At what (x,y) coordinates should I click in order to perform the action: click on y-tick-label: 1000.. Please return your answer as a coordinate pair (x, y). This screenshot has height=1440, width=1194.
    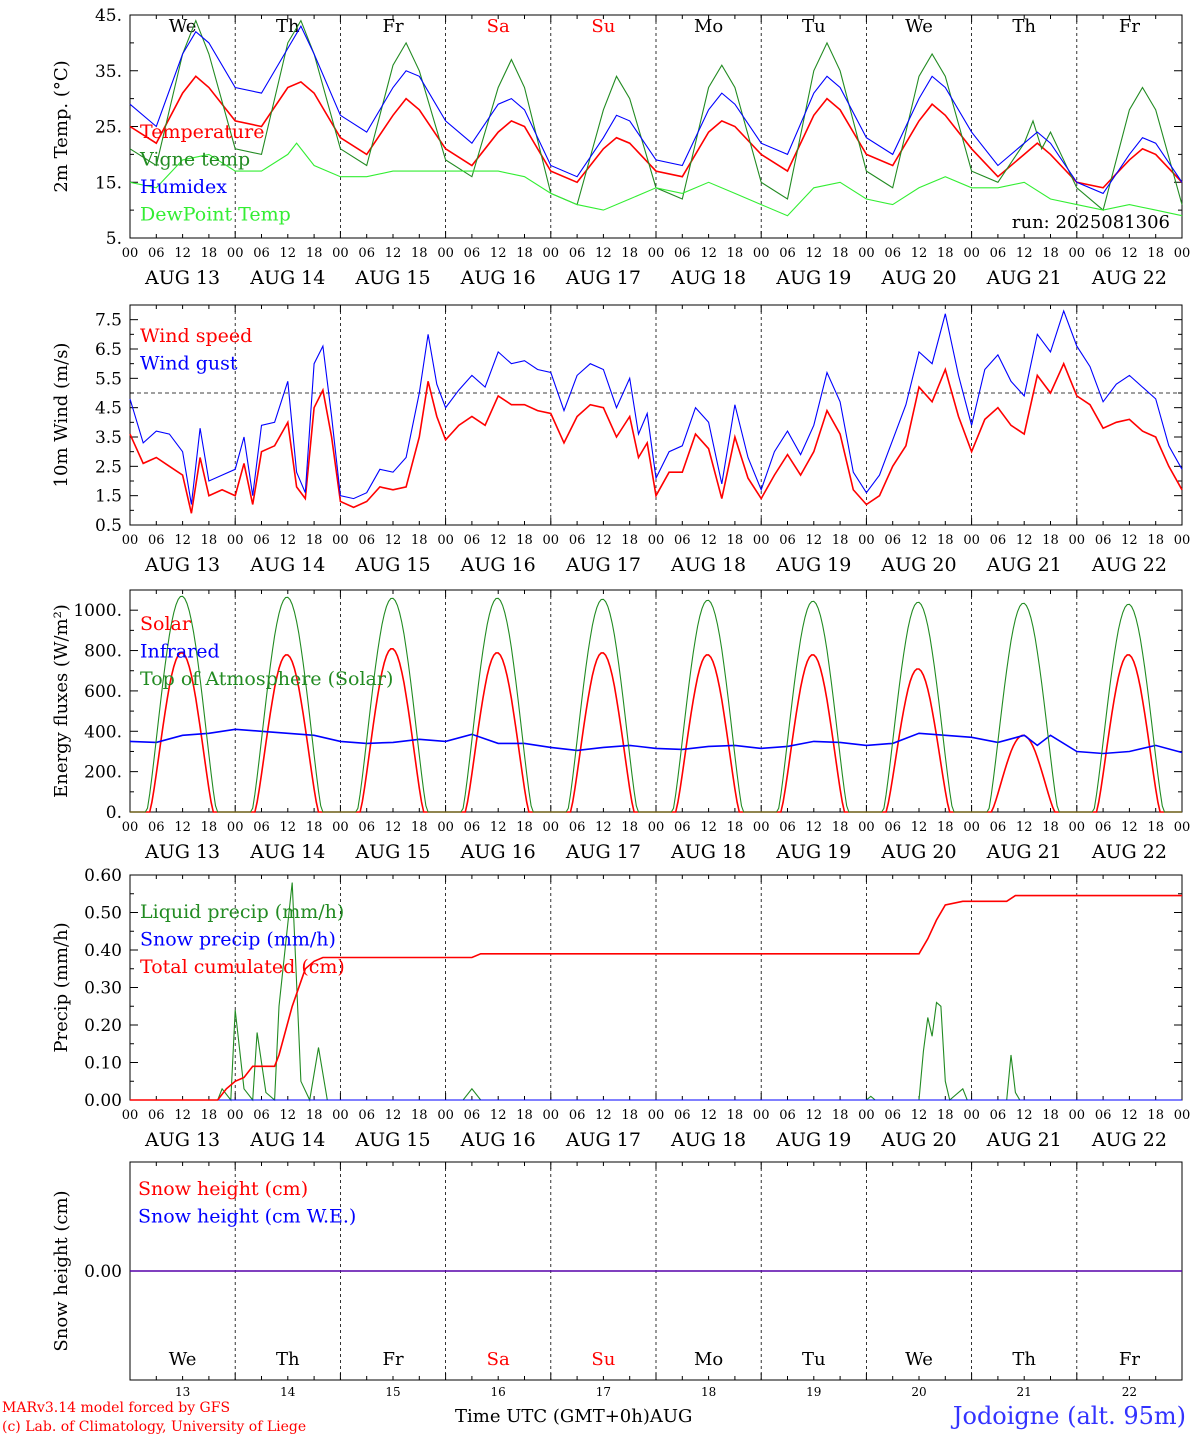
    Looking at the image, I should click on (97, 611).